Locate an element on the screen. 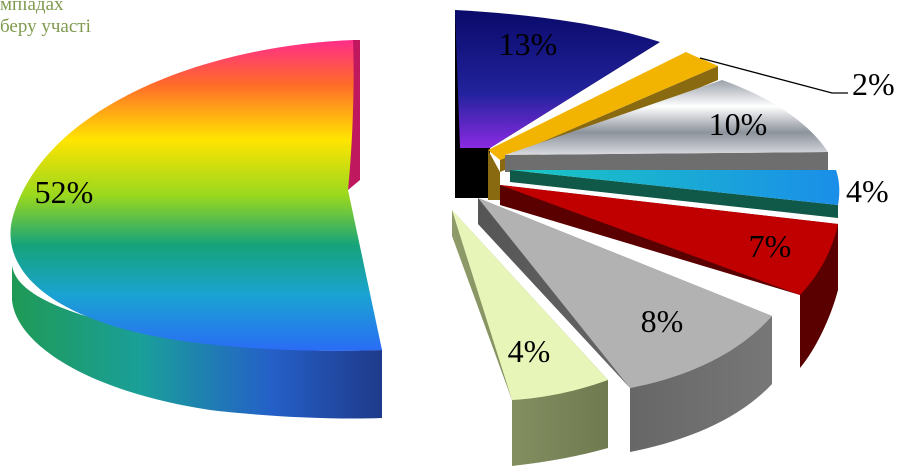  data-label-7: 7% is located at coordinates (770, 246).